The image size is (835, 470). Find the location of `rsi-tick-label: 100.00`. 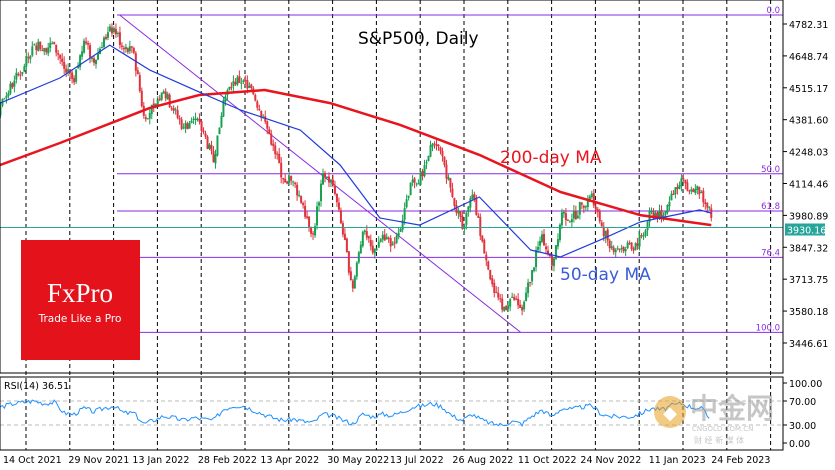

rsi-tick-label: 100.00 is located at coordinates (805, 384).